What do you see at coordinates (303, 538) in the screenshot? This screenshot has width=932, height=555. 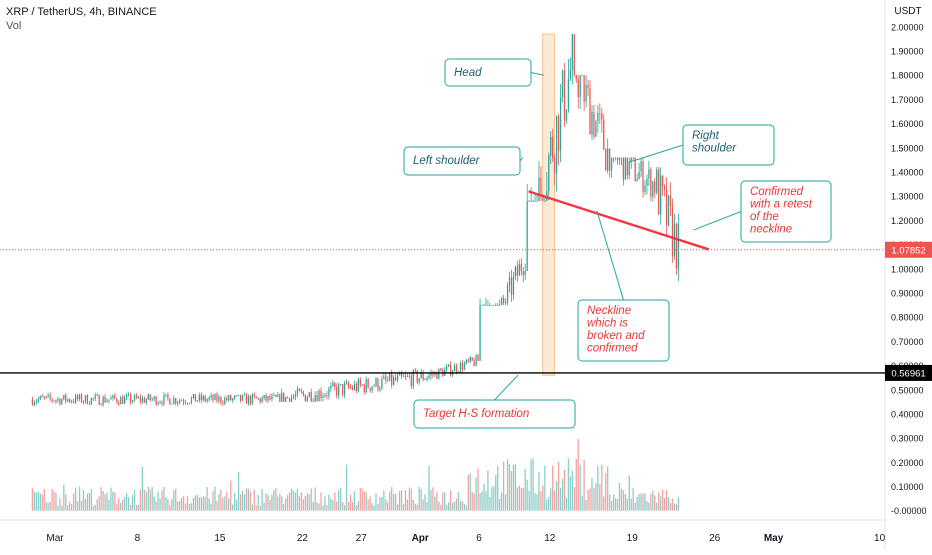 I see `time-tick-label: 22` at bounding box center [303, 538].